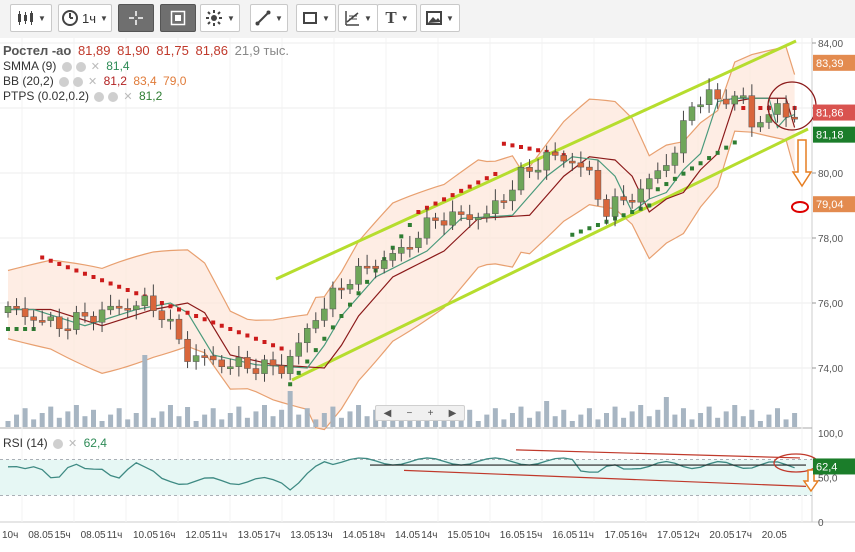  I want to click on legend-ptps: PTPS (0.02,0.2) ✕ 81,2, so click(82, 96).